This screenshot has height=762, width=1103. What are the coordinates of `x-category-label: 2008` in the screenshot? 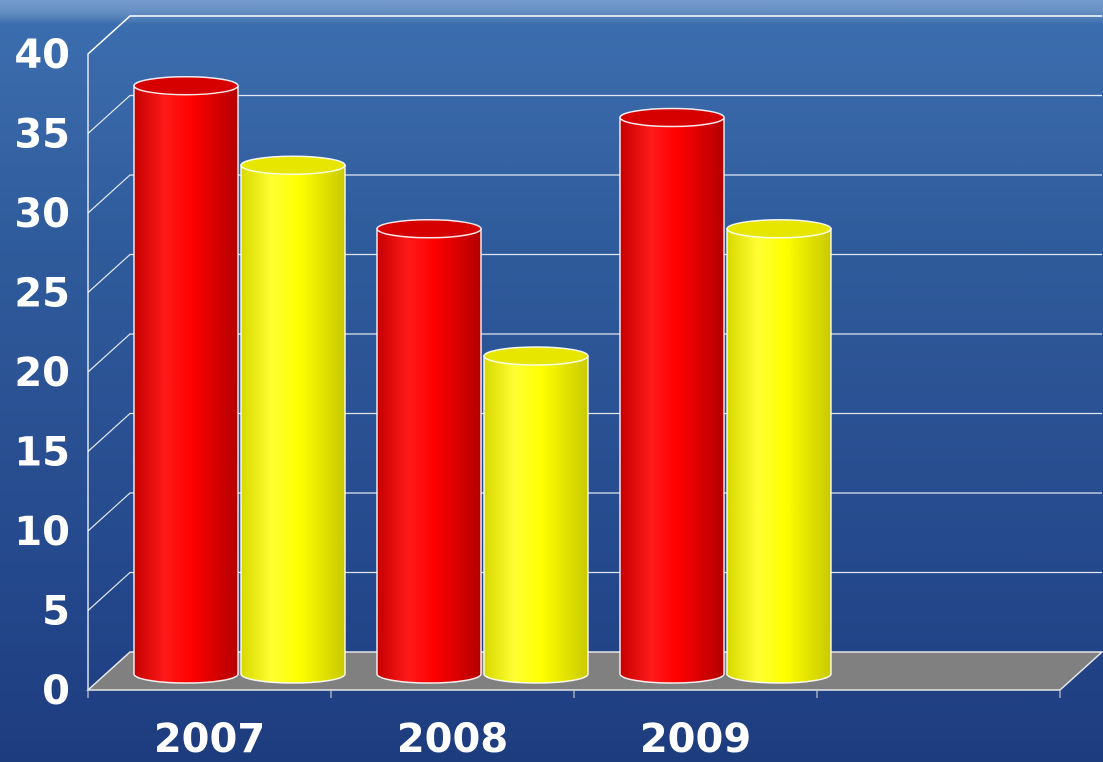 It's located at (452, 739).